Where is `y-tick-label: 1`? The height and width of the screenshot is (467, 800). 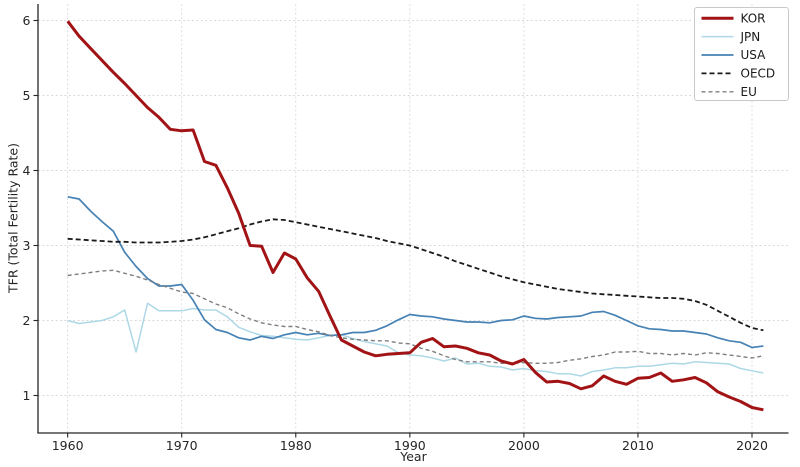
y-tick-label: 1 is located at coordinates (27, 395).